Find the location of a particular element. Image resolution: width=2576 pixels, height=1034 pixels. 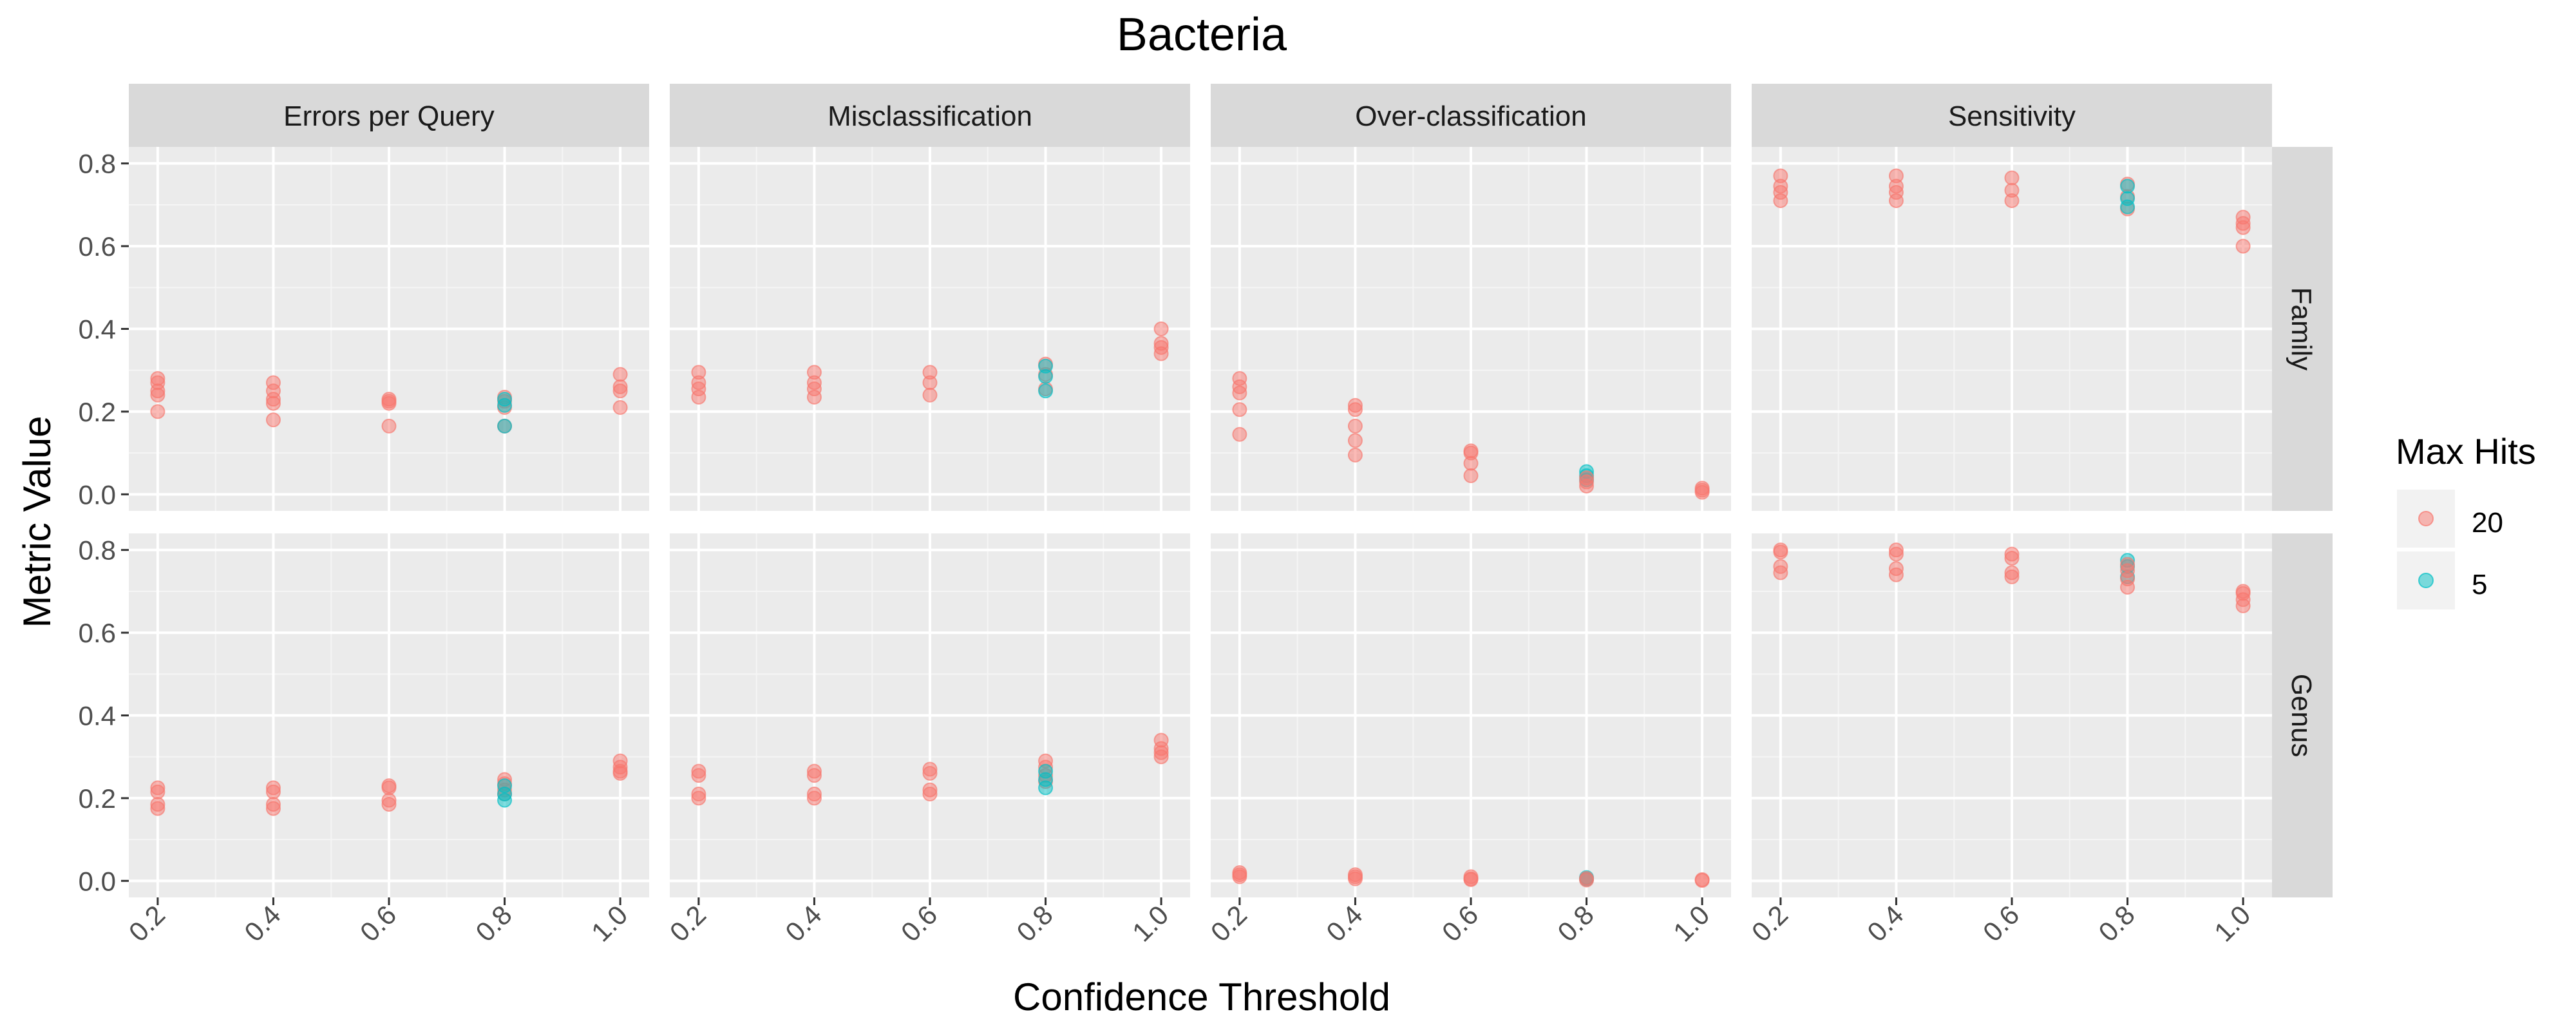

facet-strip-errors-per-query is located at coordinates (389, 116).